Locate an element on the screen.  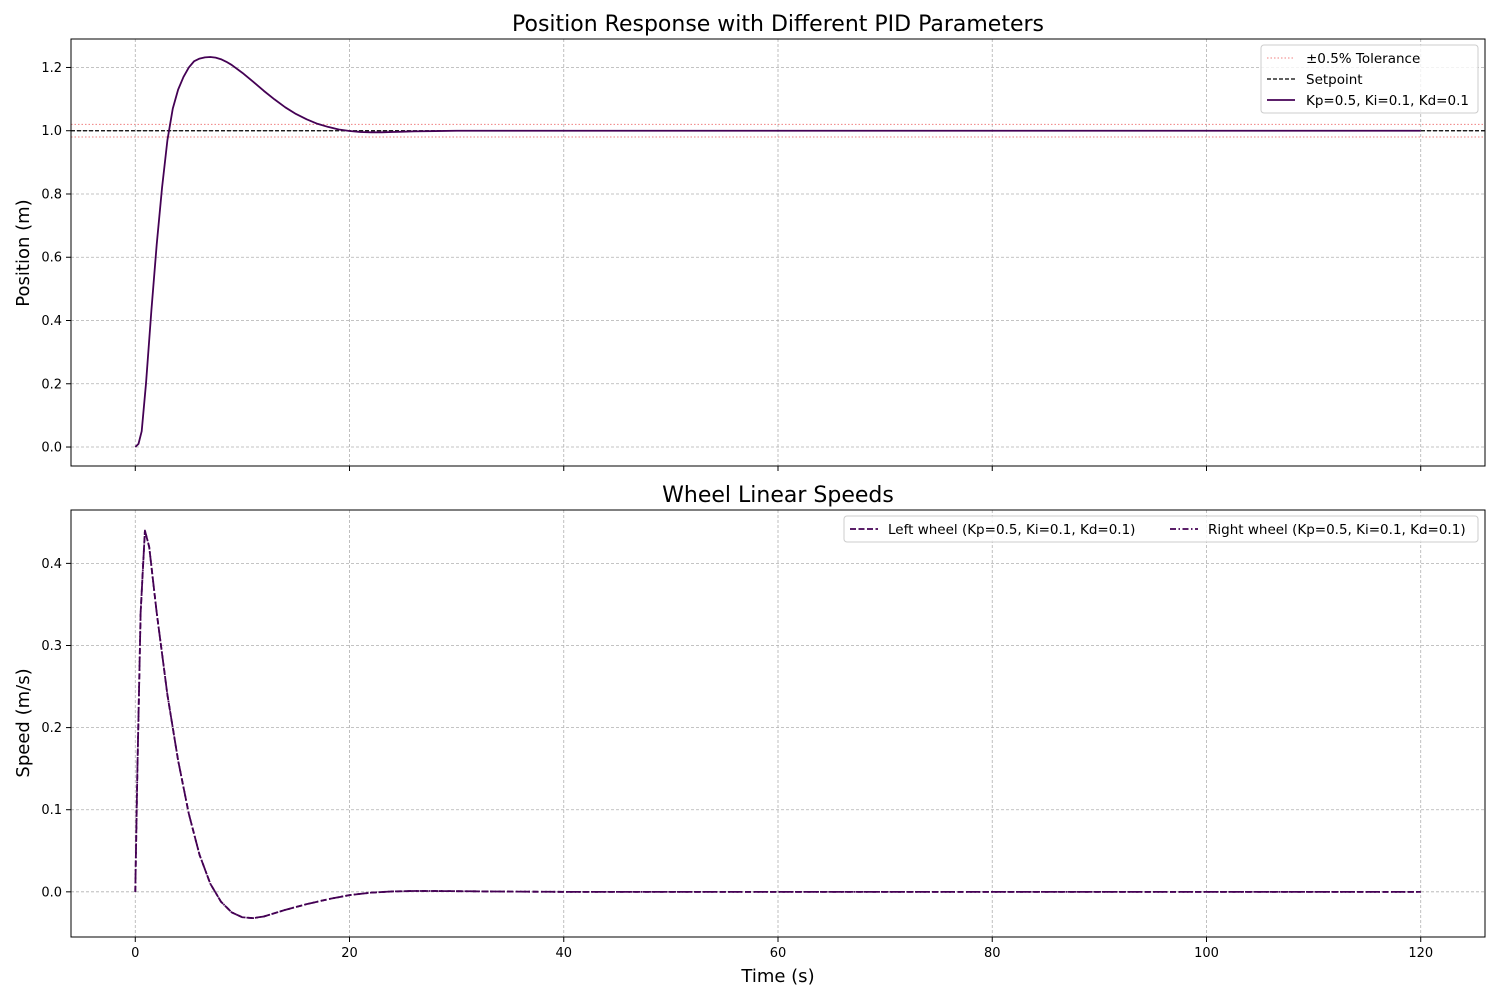
y-tick-label: 0.8 is located at coordinates (51, 194).